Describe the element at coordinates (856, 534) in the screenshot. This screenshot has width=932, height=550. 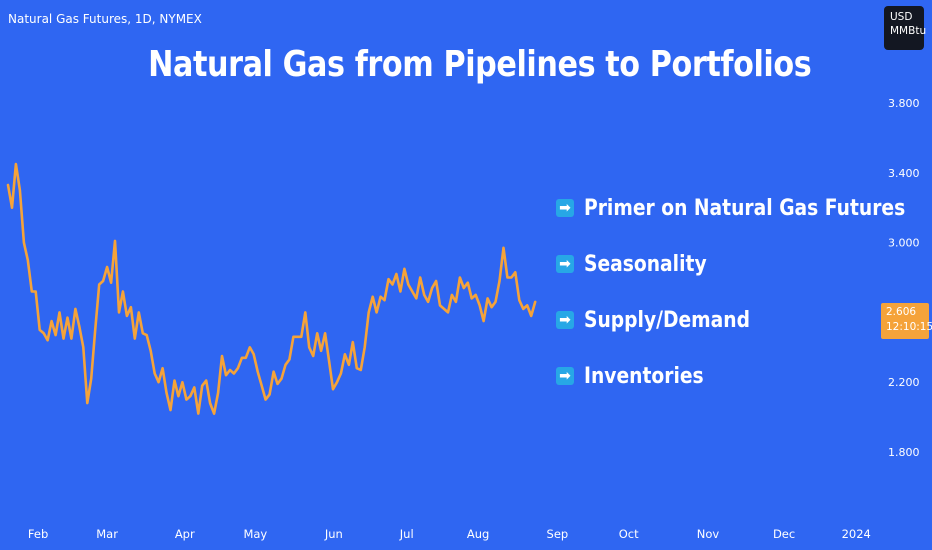
I see `x-tick-label: 2024` at that location.